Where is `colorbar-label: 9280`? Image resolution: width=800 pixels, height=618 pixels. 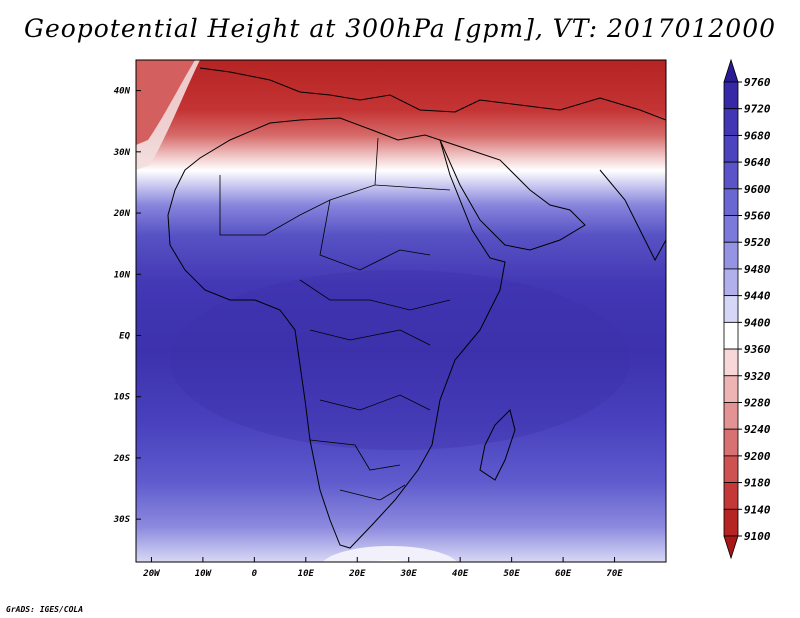 colorbar-label: 9280 is located at coordinates (757, 402).